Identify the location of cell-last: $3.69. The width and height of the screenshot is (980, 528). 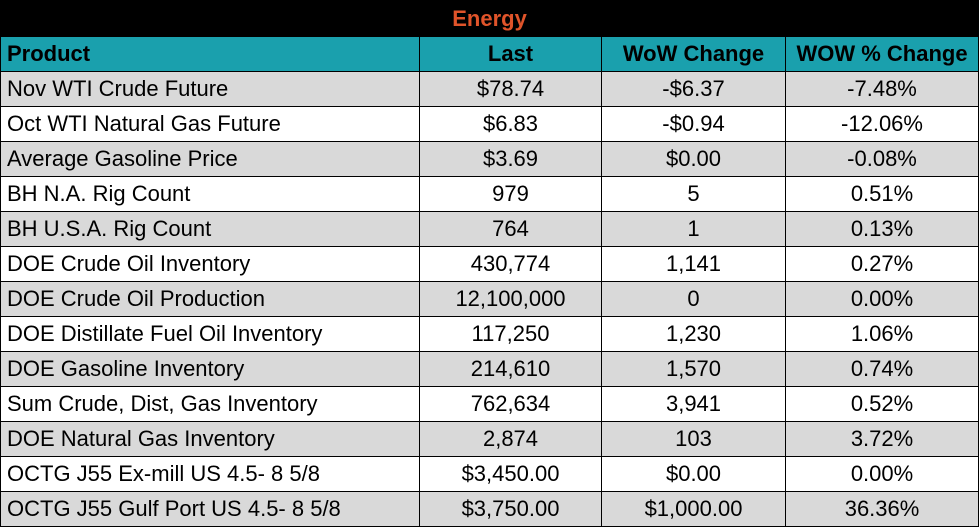
(510, 159).